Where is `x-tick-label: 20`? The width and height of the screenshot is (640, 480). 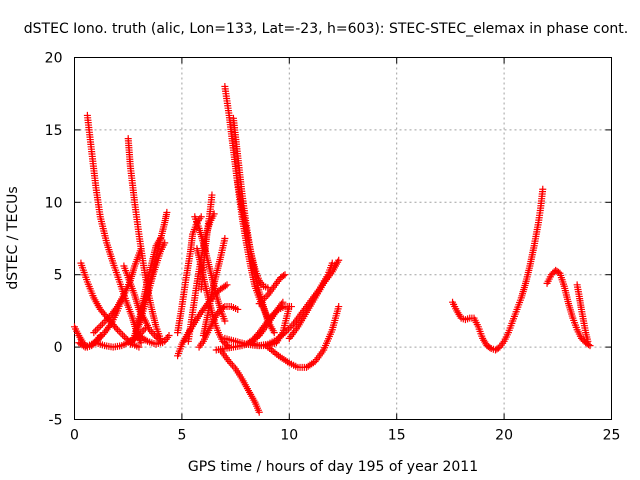 x-tick-label: 20 is located at coordinates (504, 436).